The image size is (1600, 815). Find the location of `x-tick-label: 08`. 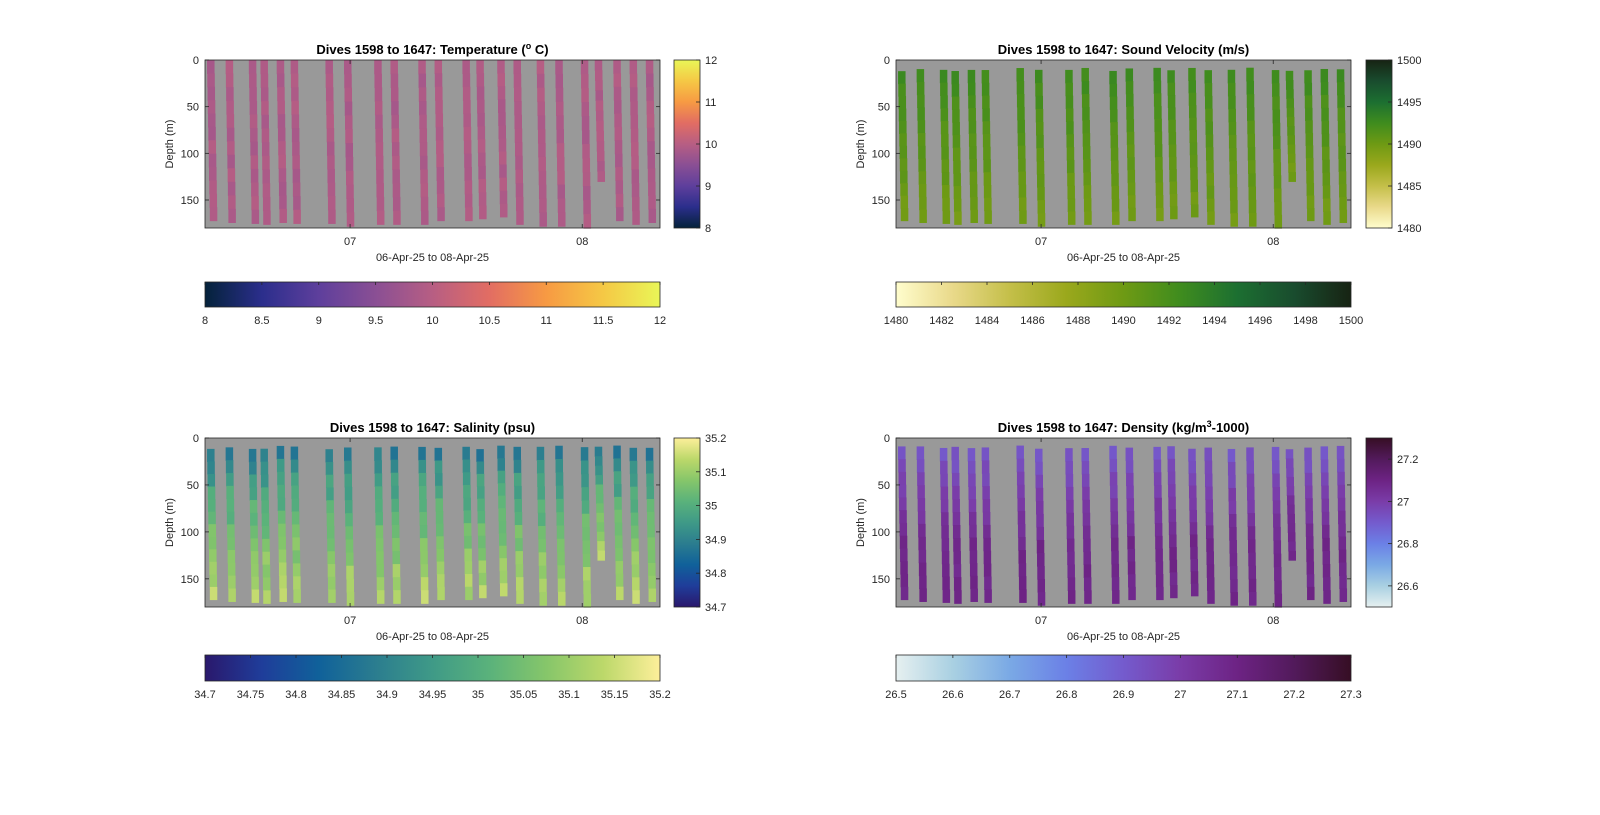

x-tick-label: 08 is located at coordinates (1273, 242).